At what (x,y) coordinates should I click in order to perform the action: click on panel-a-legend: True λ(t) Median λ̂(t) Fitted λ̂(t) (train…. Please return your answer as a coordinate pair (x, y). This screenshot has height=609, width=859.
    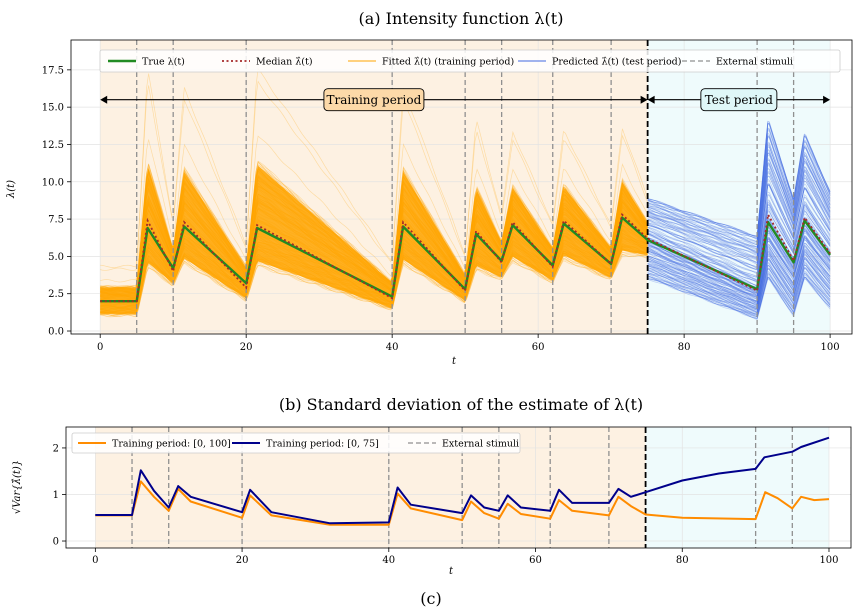
    Looking at the image, I should click on (470, 61).